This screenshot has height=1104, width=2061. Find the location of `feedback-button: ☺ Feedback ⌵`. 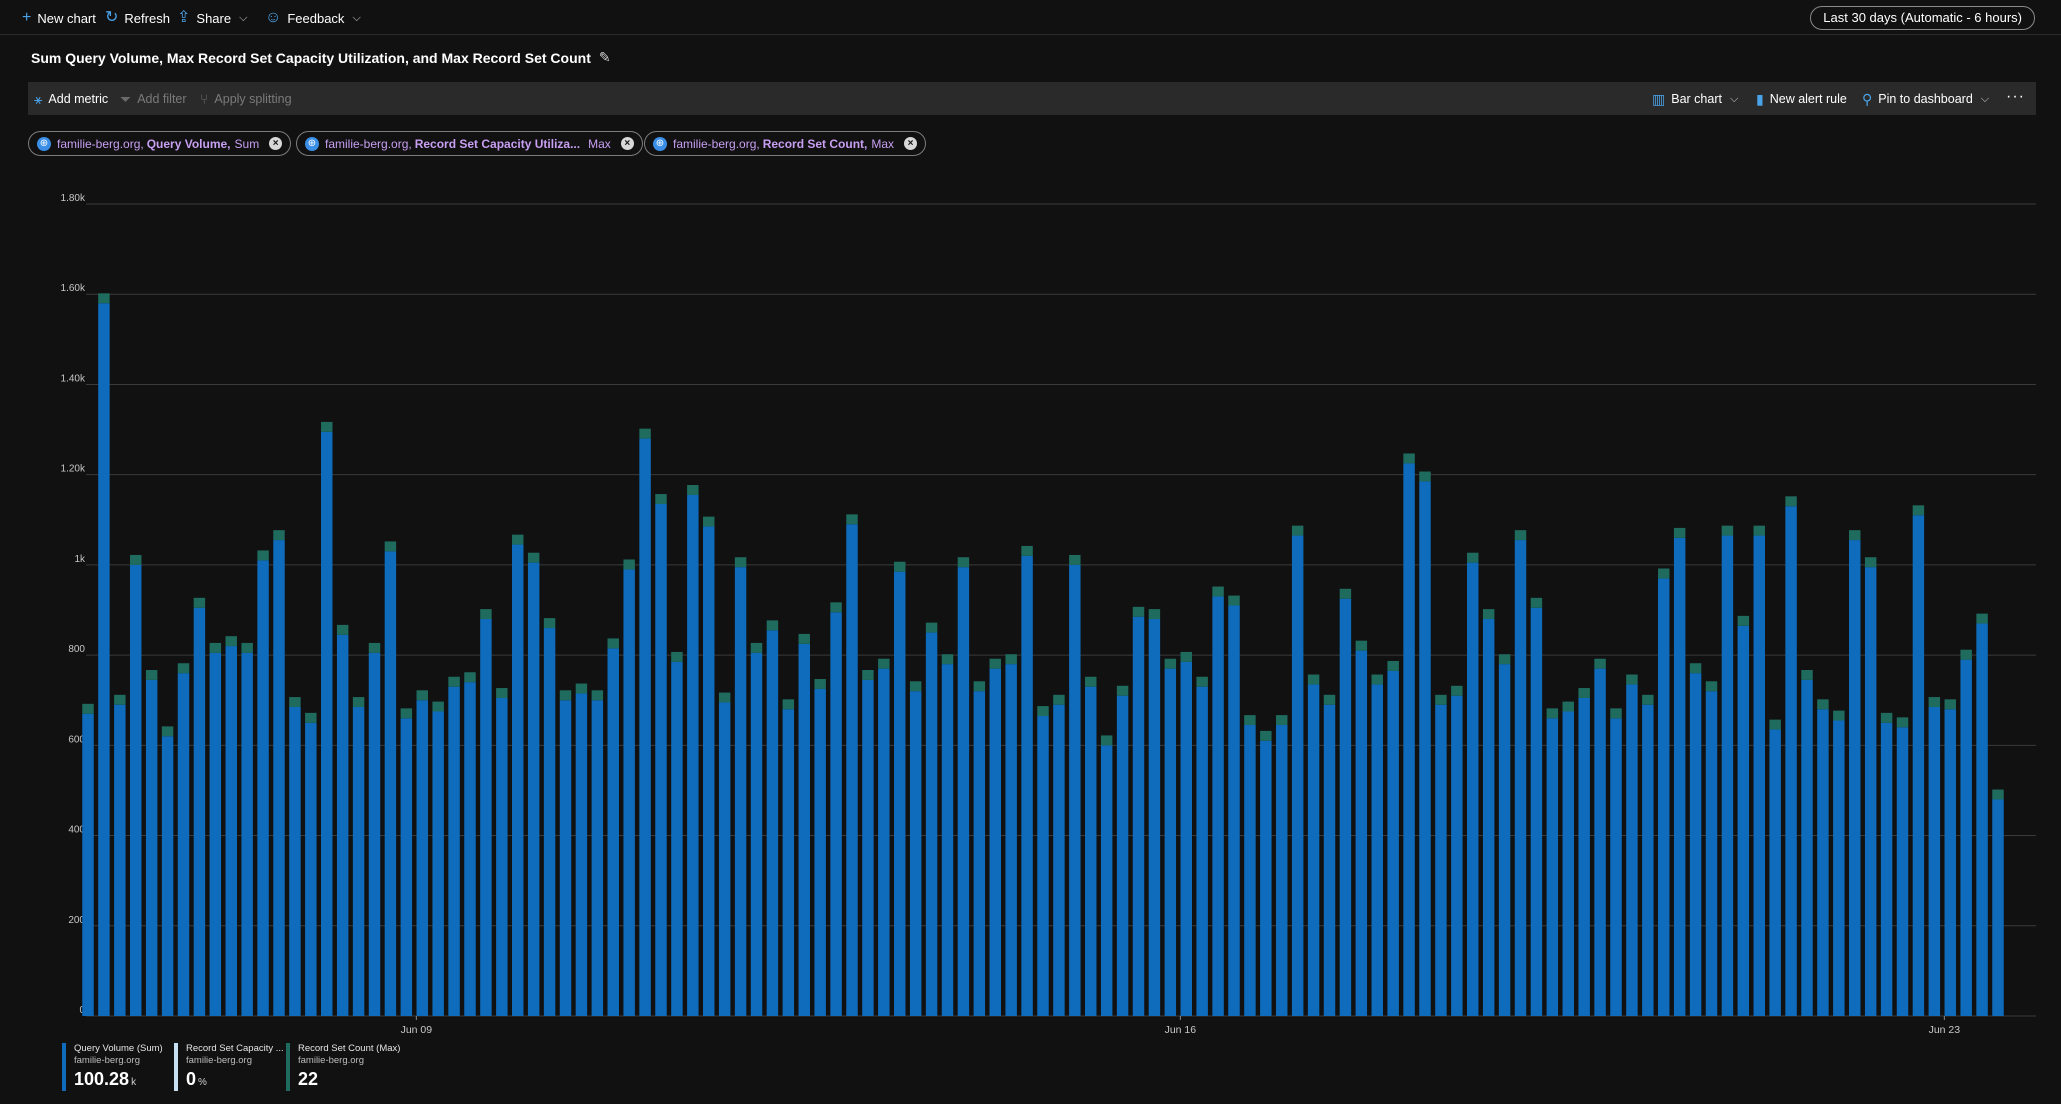

feedback-button: ☺ Feedback ⌵ is located at coordinates (313, 18).